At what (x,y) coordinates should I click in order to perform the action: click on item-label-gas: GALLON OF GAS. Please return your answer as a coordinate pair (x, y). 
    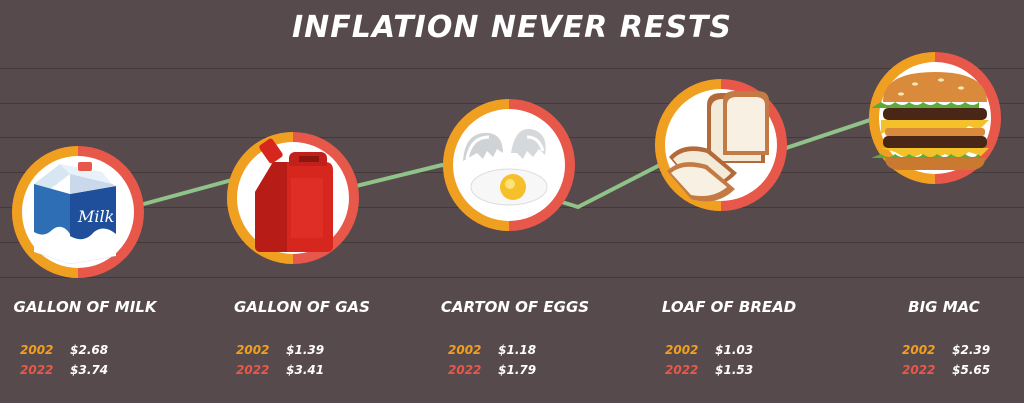
    Looking at the image, I should click on (302, 307).